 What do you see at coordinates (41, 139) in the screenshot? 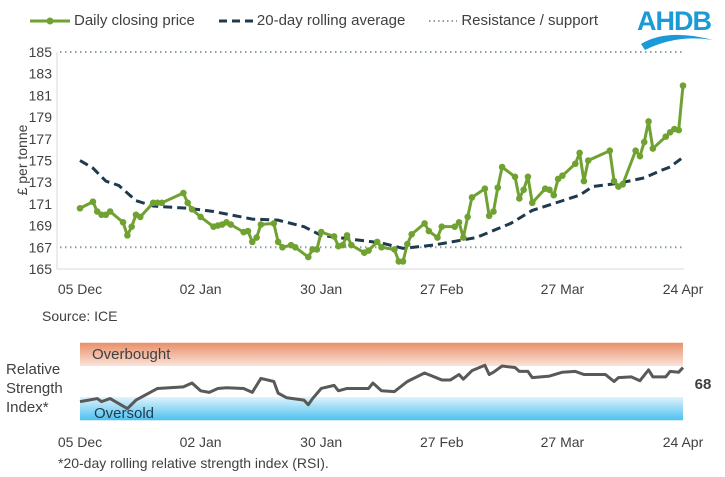
I see `y-tick-label: 177` at bounding box center [41, 139].